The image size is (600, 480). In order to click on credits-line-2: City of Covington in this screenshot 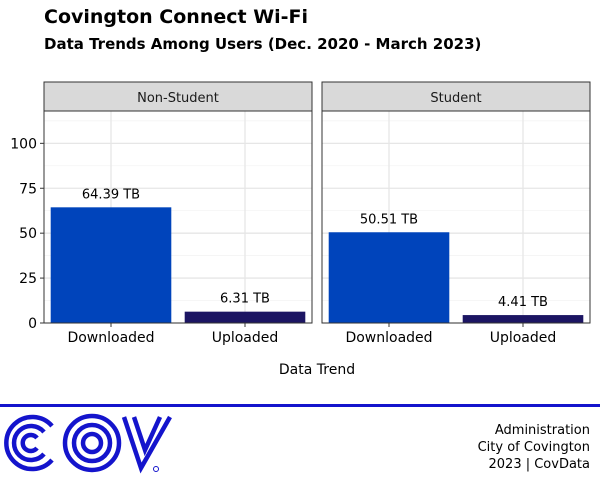, I will do `click(533, 447)`.